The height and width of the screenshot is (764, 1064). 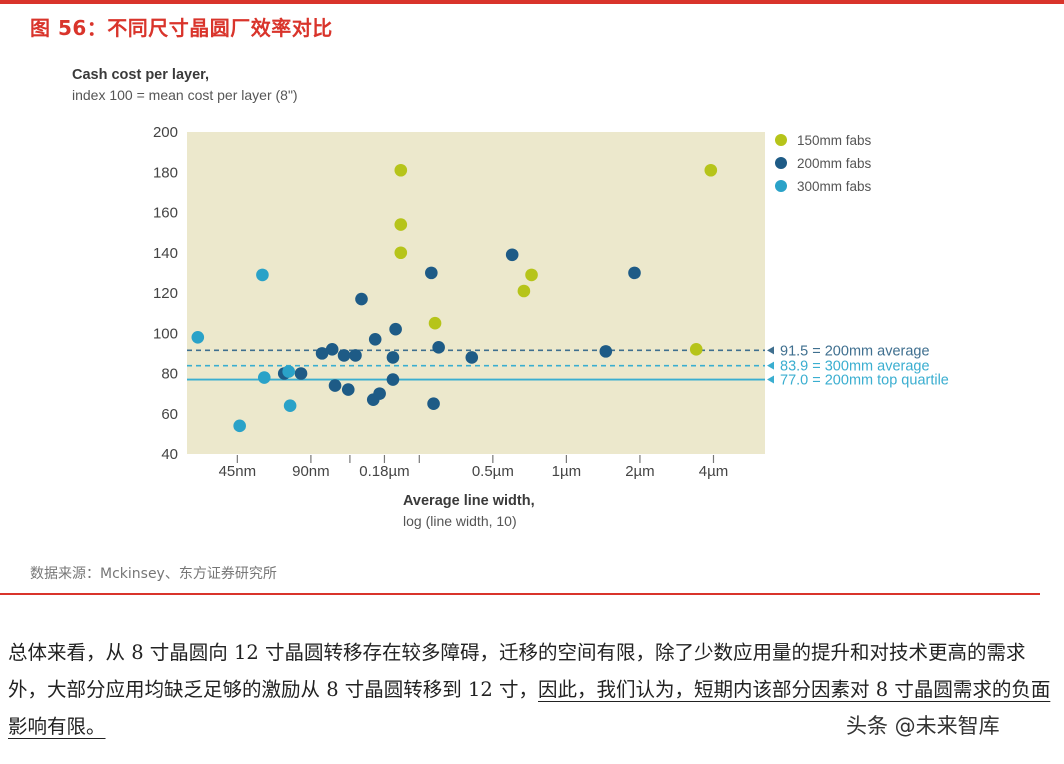 What do you see at coordinates (165, 132) in the screenshot?
I see `y-tick-label: 200` at bounding box center [165, 132].